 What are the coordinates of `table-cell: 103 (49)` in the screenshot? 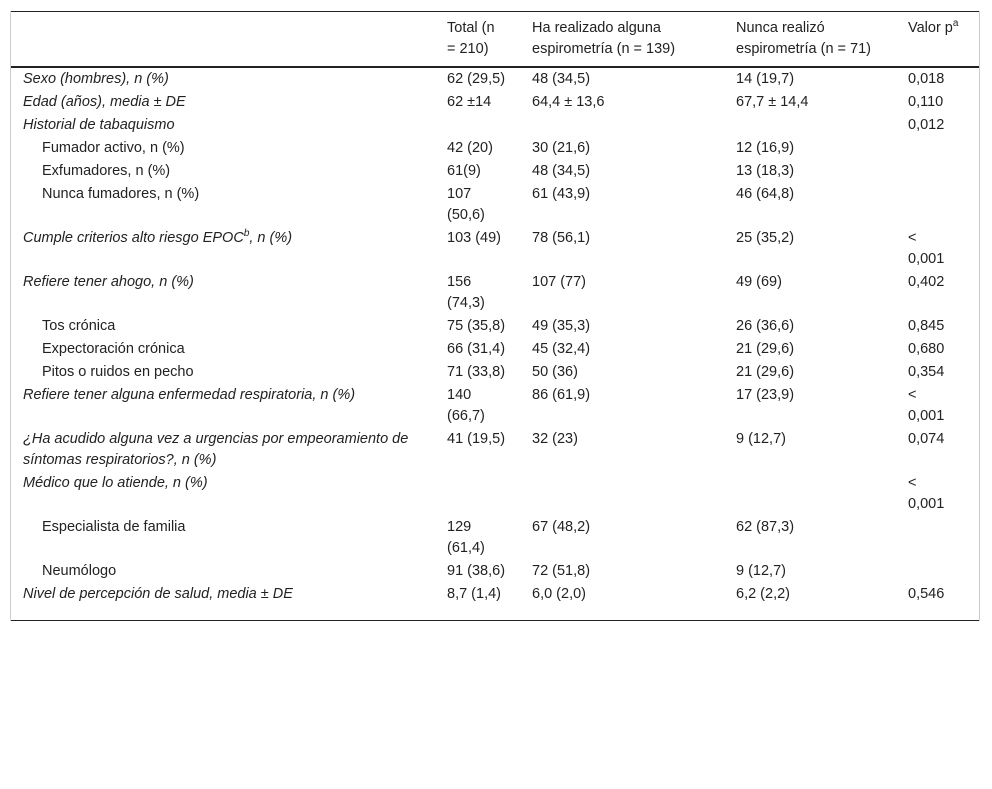 It's located at (474, 238).